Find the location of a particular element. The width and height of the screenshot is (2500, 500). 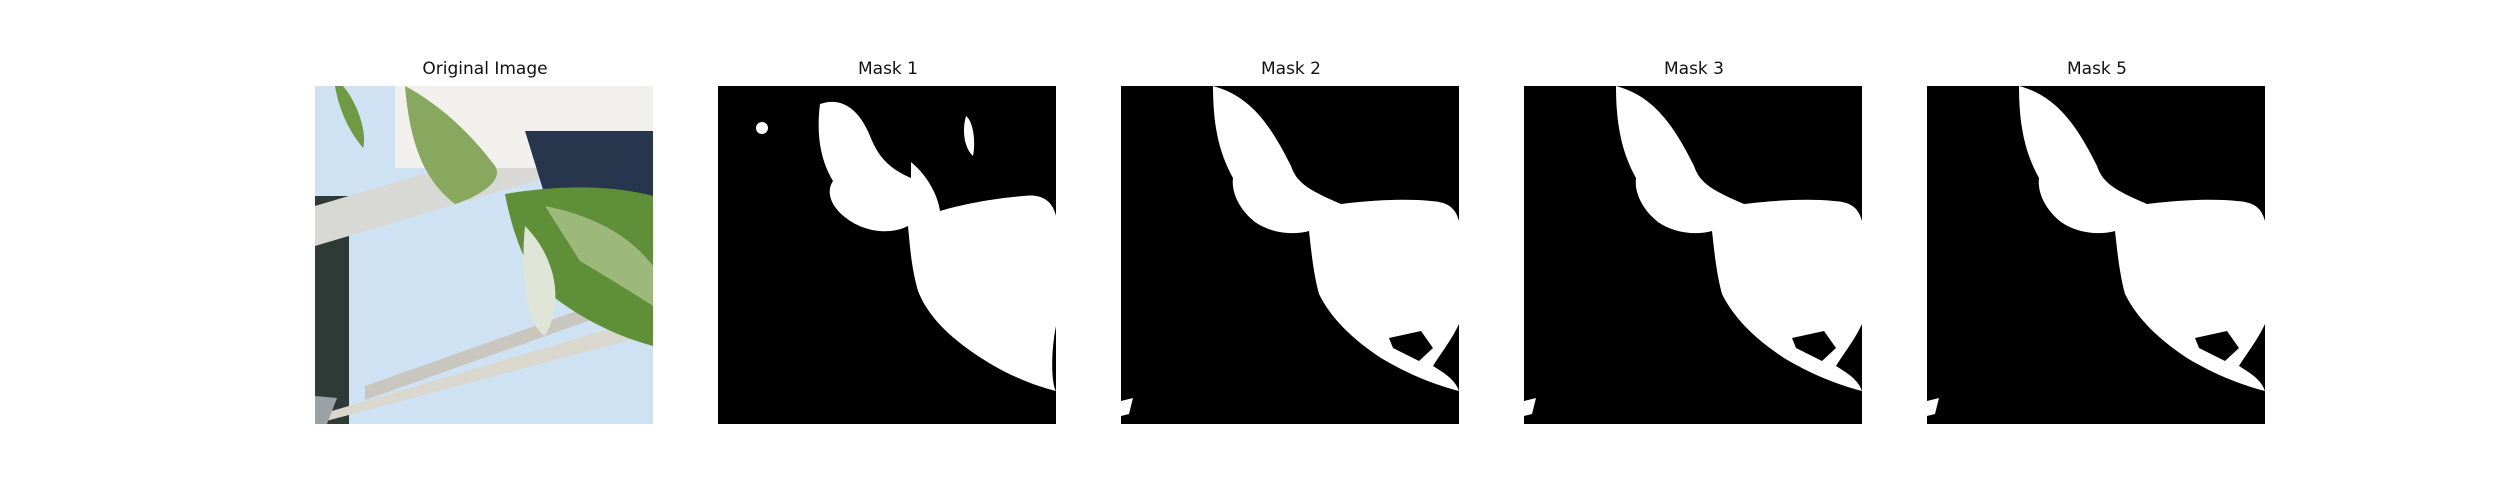

panel-title: Mask 3 is located at coordinates (1693, 69).